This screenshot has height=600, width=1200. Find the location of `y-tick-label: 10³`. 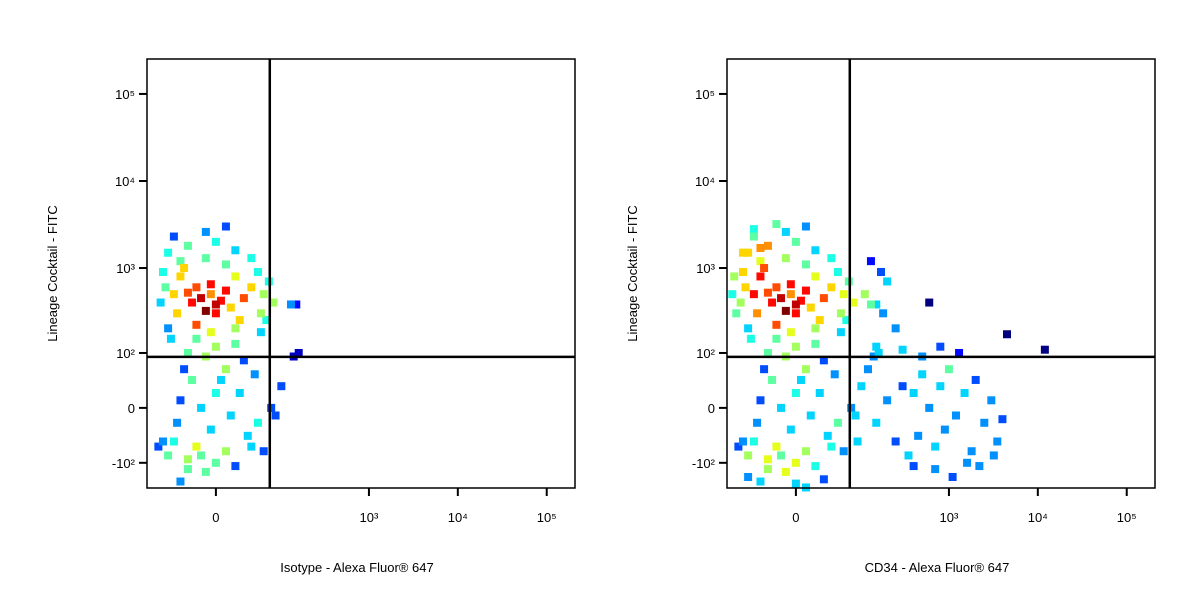

y-tick-label: 10³ is located at coordinates (125, 268).